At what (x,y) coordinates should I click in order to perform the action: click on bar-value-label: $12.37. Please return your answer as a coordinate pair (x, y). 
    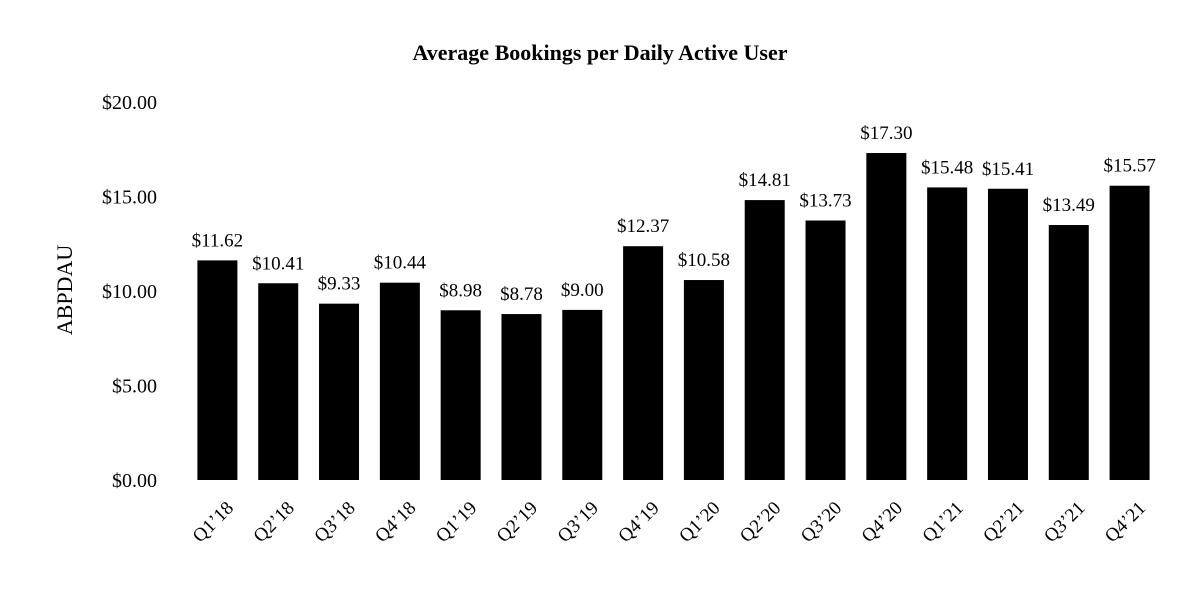
    Looking at the image, I should click on (643, 226).